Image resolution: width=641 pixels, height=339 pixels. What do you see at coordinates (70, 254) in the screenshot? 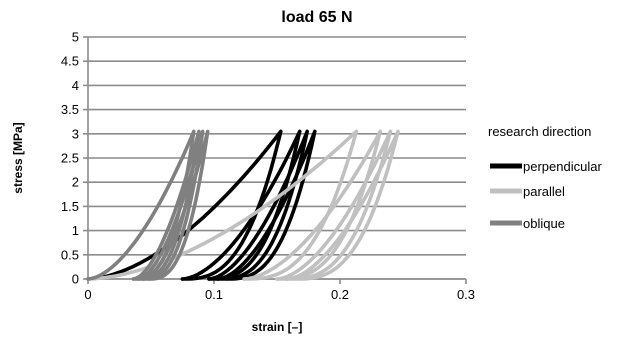
I see `y-tick-label: 0.5` at bounding box center [70, 254].